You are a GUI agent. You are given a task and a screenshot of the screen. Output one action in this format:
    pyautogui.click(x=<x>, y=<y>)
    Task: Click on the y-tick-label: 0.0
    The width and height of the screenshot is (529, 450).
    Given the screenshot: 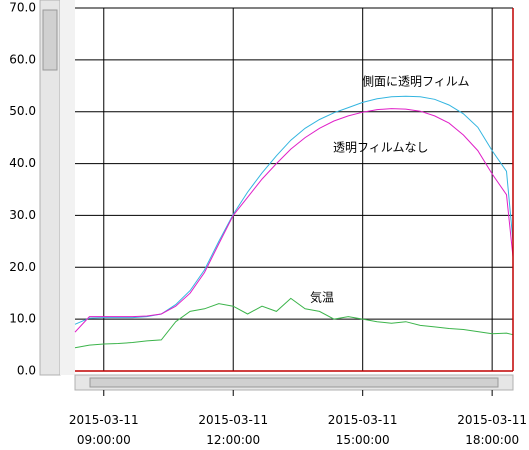 What is the action you would take?
    pyautogui.click(x=26, y=371)
    